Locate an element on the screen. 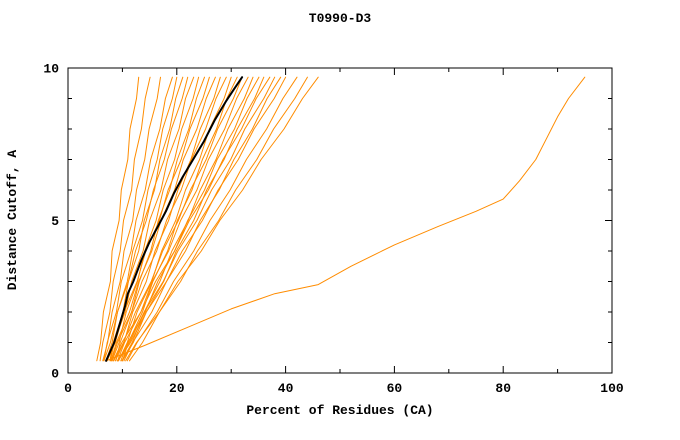 The image size is (680, 440). chart-title: T0990-D3 is located at coordinates (340, 18).